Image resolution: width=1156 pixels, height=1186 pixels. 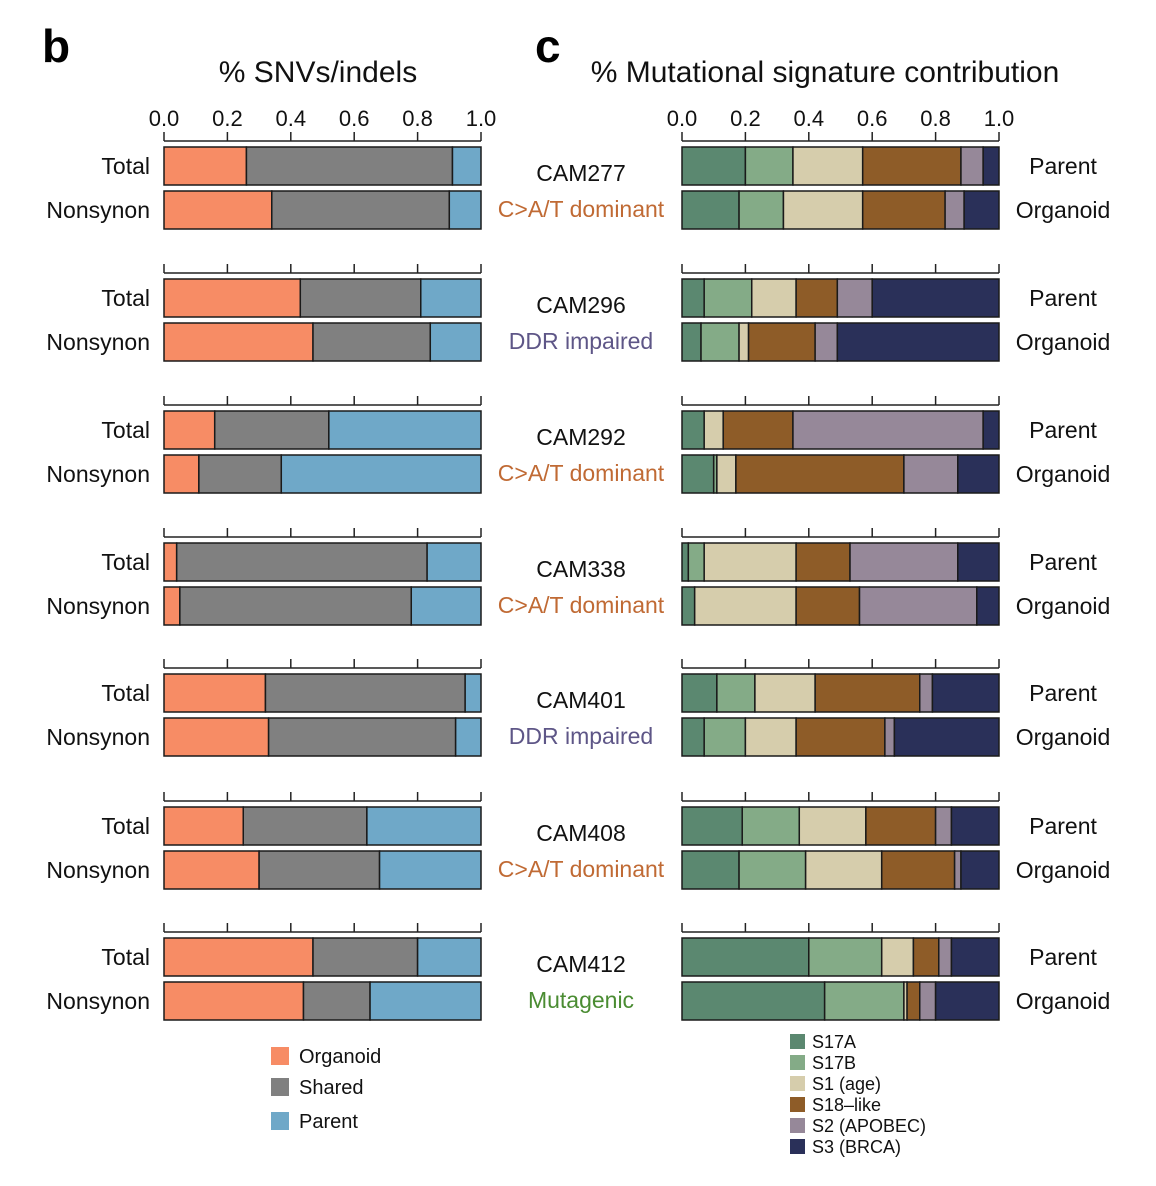 What do you see at coordinates (581, 869) in the screenshot?
I see `sample-class-label: C>A/T dominant` at bounding box center [581, 869].